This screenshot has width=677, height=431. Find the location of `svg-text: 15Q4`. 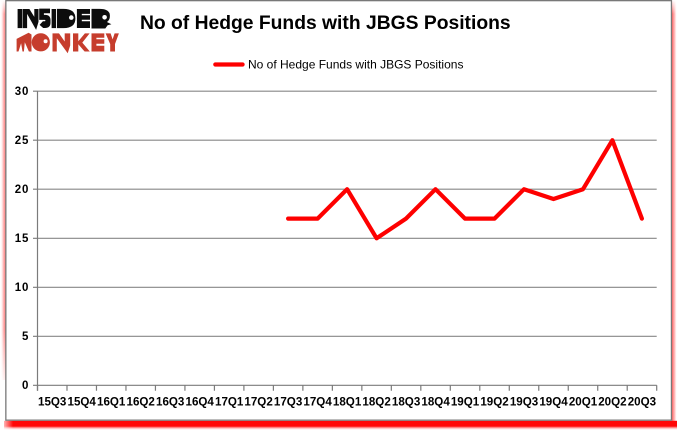

svg-text: 15Q4 is located at coordinates (82, 402).